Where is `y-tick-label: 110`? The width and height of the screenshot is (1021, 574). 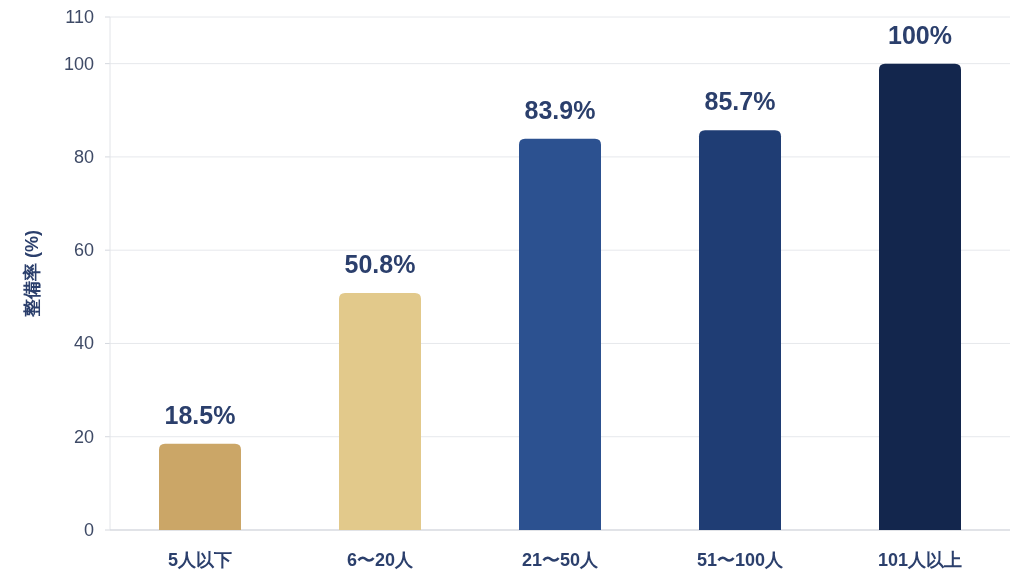 y-tick-label: 110 is located at coordinates (79, 17).